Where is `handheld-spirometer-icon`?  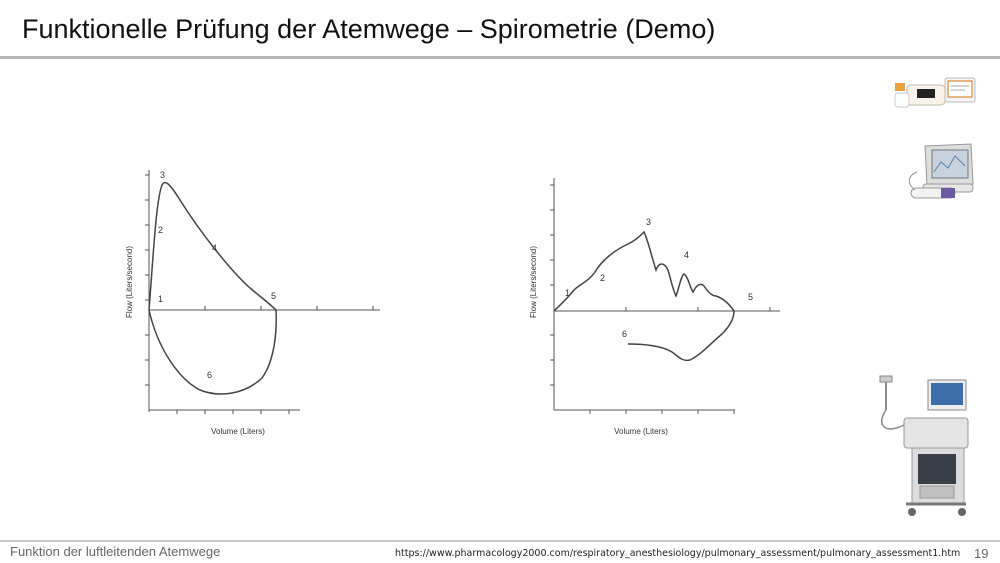 handheld-spirometer-icon is located at coordinates (935, 92).